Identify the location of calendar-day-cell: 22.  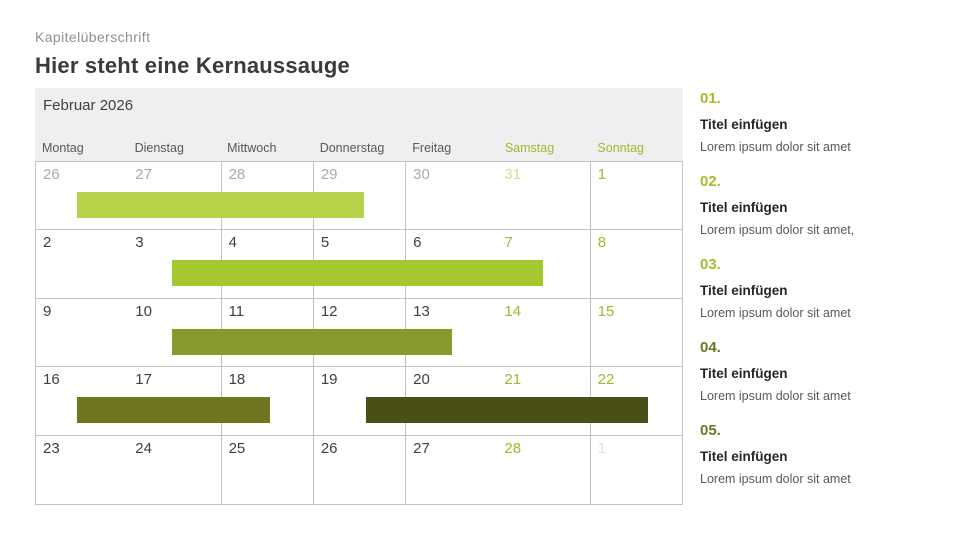
(635, 401).